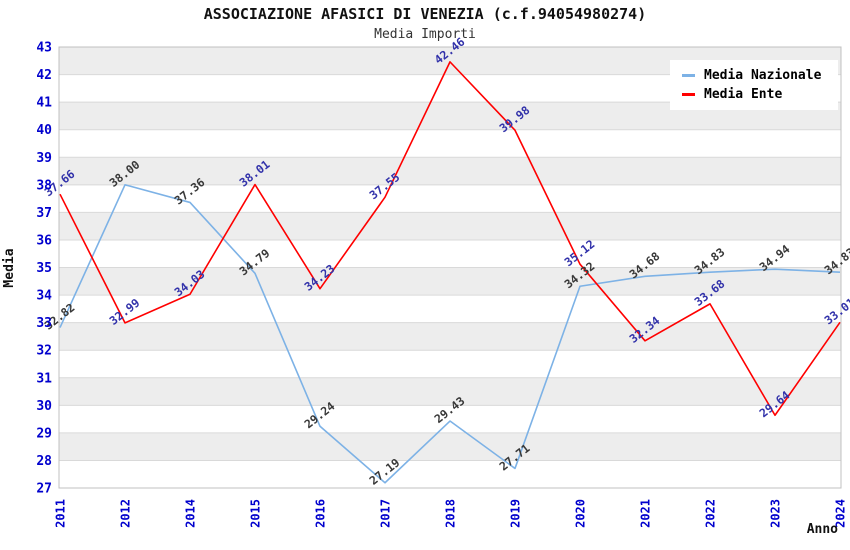 This screenshot has width=850, height=550. Describe the element at coordinates (44, 461) in the screenshot. I see `y-tick-label: 28` at that location.